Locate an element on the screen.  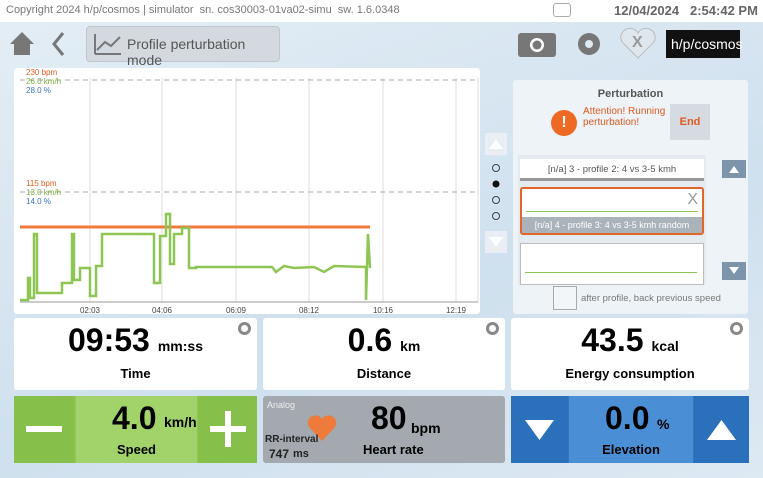
heart-value: 80 is located at coordinates (389, 418).